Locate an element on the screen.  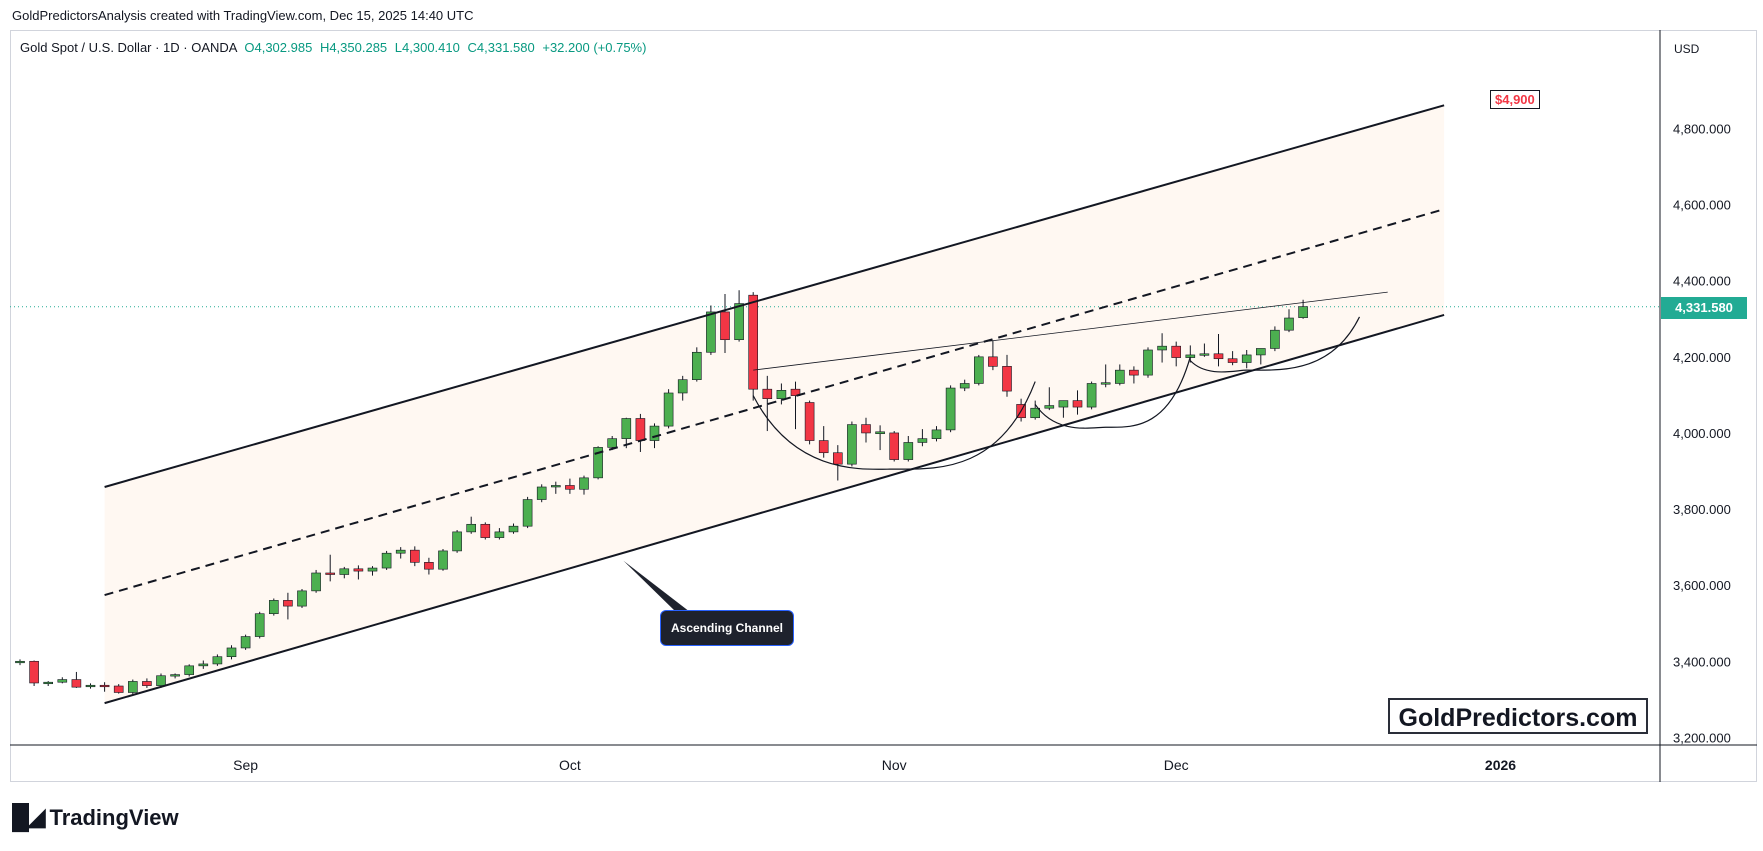
time-tick-label: Oct is located at coordinates (570, 765).